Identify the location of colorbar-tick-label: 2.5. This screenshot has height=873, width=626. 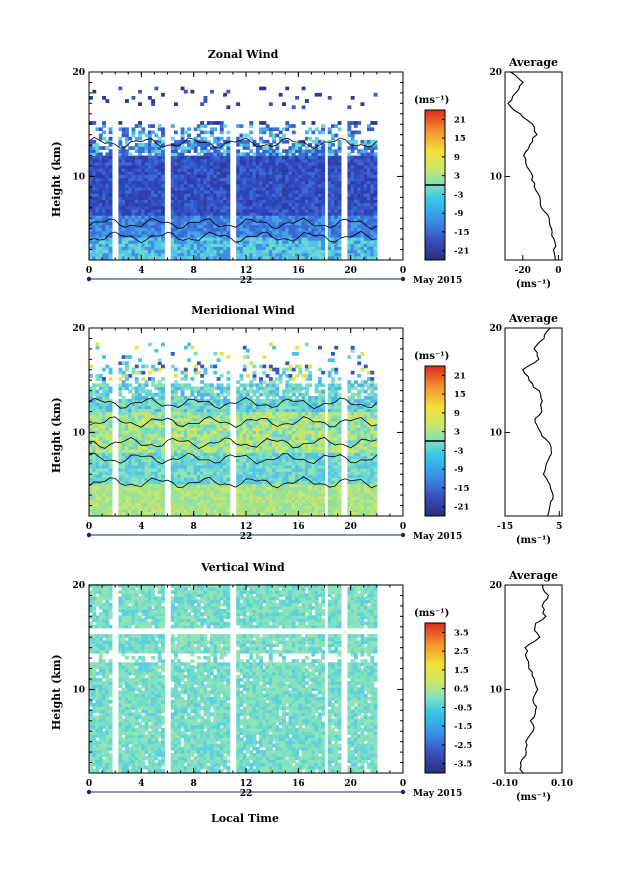
(461, 652).